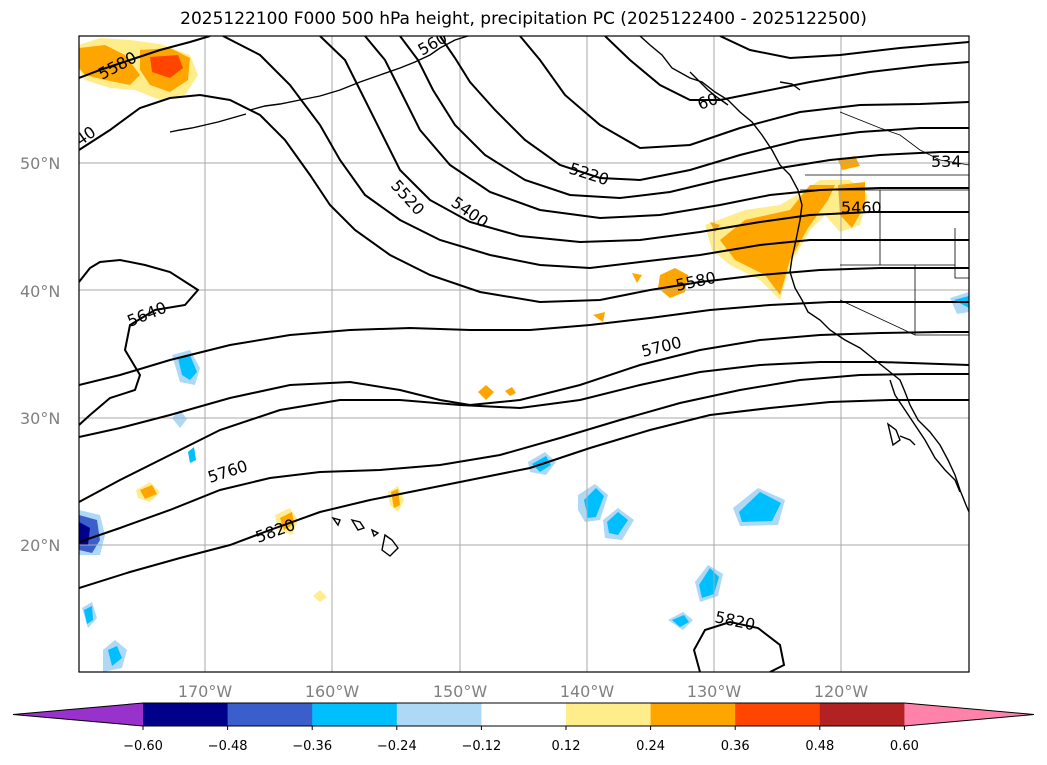 This screenshot has width=1047, height=765. Describe the element at coordinates (650, 746) in the screenshot. I see `colorbar-tick-label: 0.24` at that location.